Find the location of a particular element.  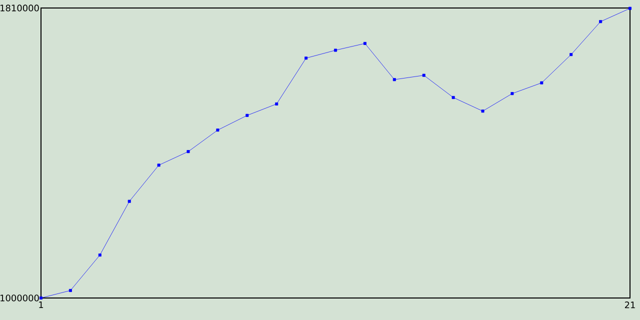

x-tick-label: 1 is located at coordinates (41, 305).